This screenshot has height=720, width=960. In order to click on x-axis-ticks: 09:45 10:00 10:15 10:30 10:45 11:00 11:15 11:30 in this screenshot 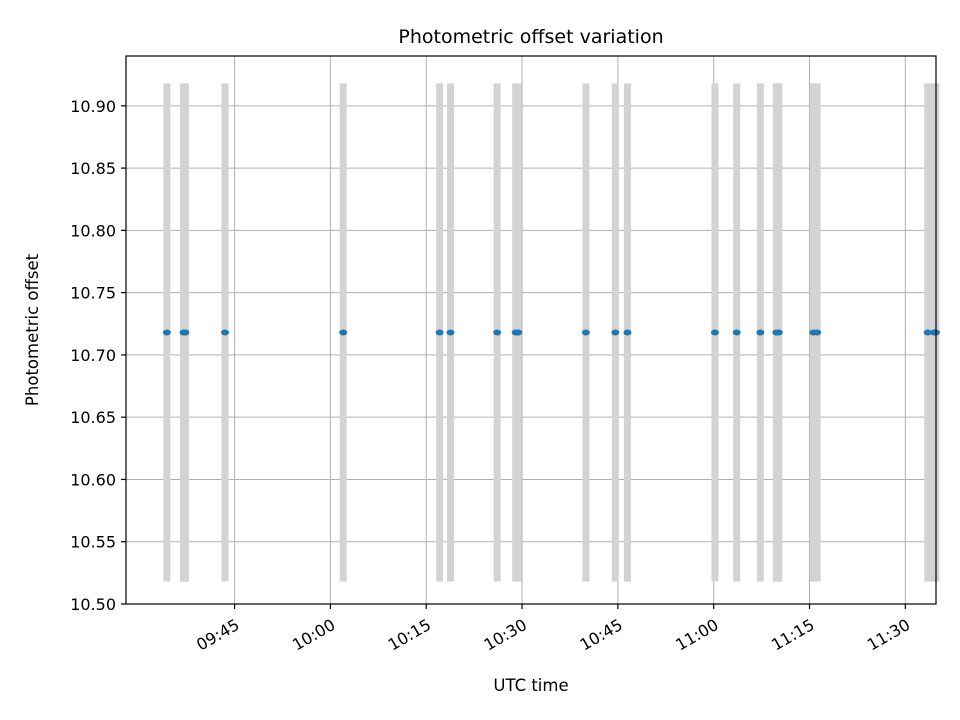, I will do `click(553, 629)`.